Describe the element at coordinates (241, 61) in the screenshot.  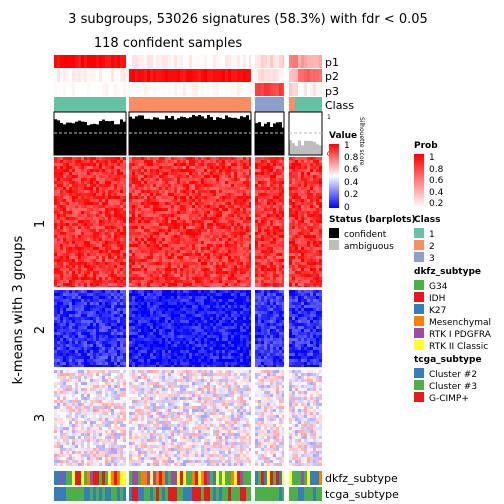
I see `p1-cell` at that location.